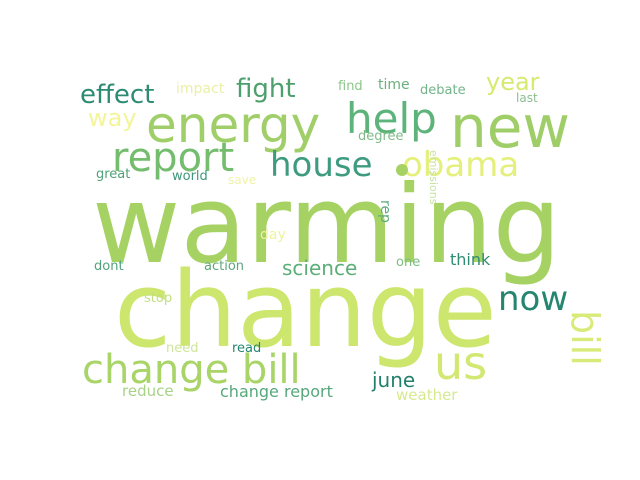 Image resolution: width=640 pixels, height=480 pixels. What do you see at coordinates (148, 391) in the screenshot?
I see `word-reduce: reduce` at bounding box center [148, 391].